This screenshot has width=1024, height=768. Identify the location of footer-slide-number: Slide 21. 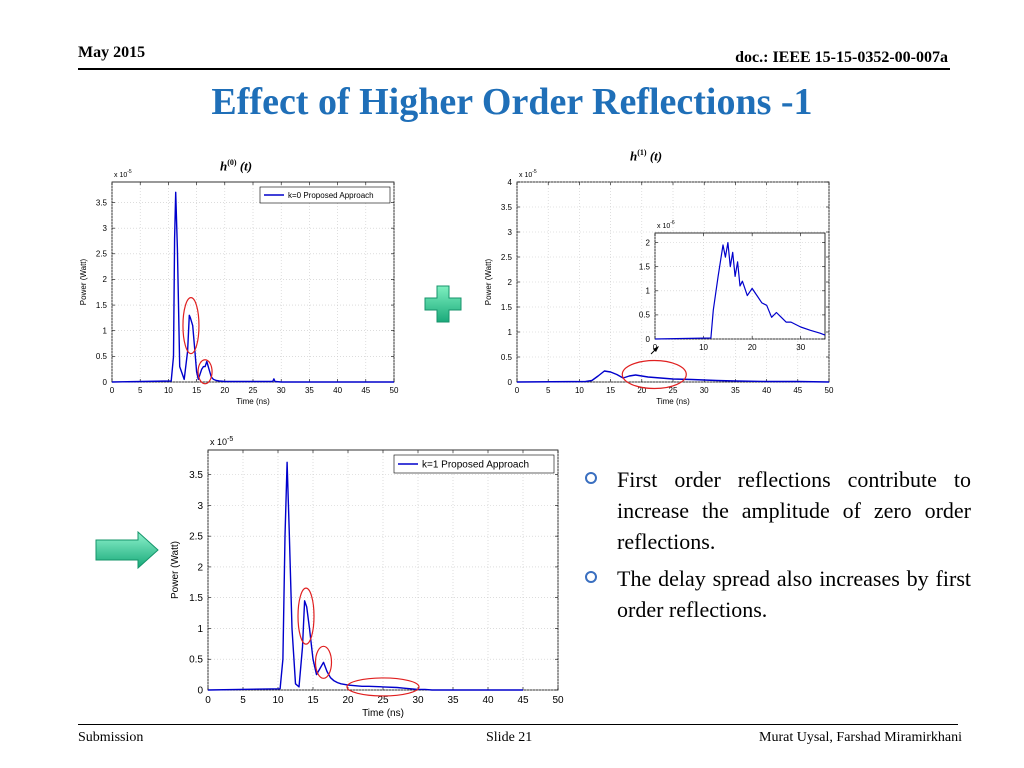
(509, 737).